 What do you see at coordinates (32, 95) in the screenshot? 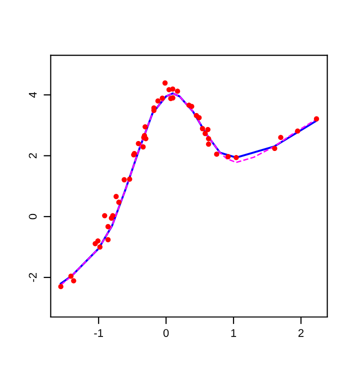
I see `y-tick-label: 4` at bounding box center [32, 95].